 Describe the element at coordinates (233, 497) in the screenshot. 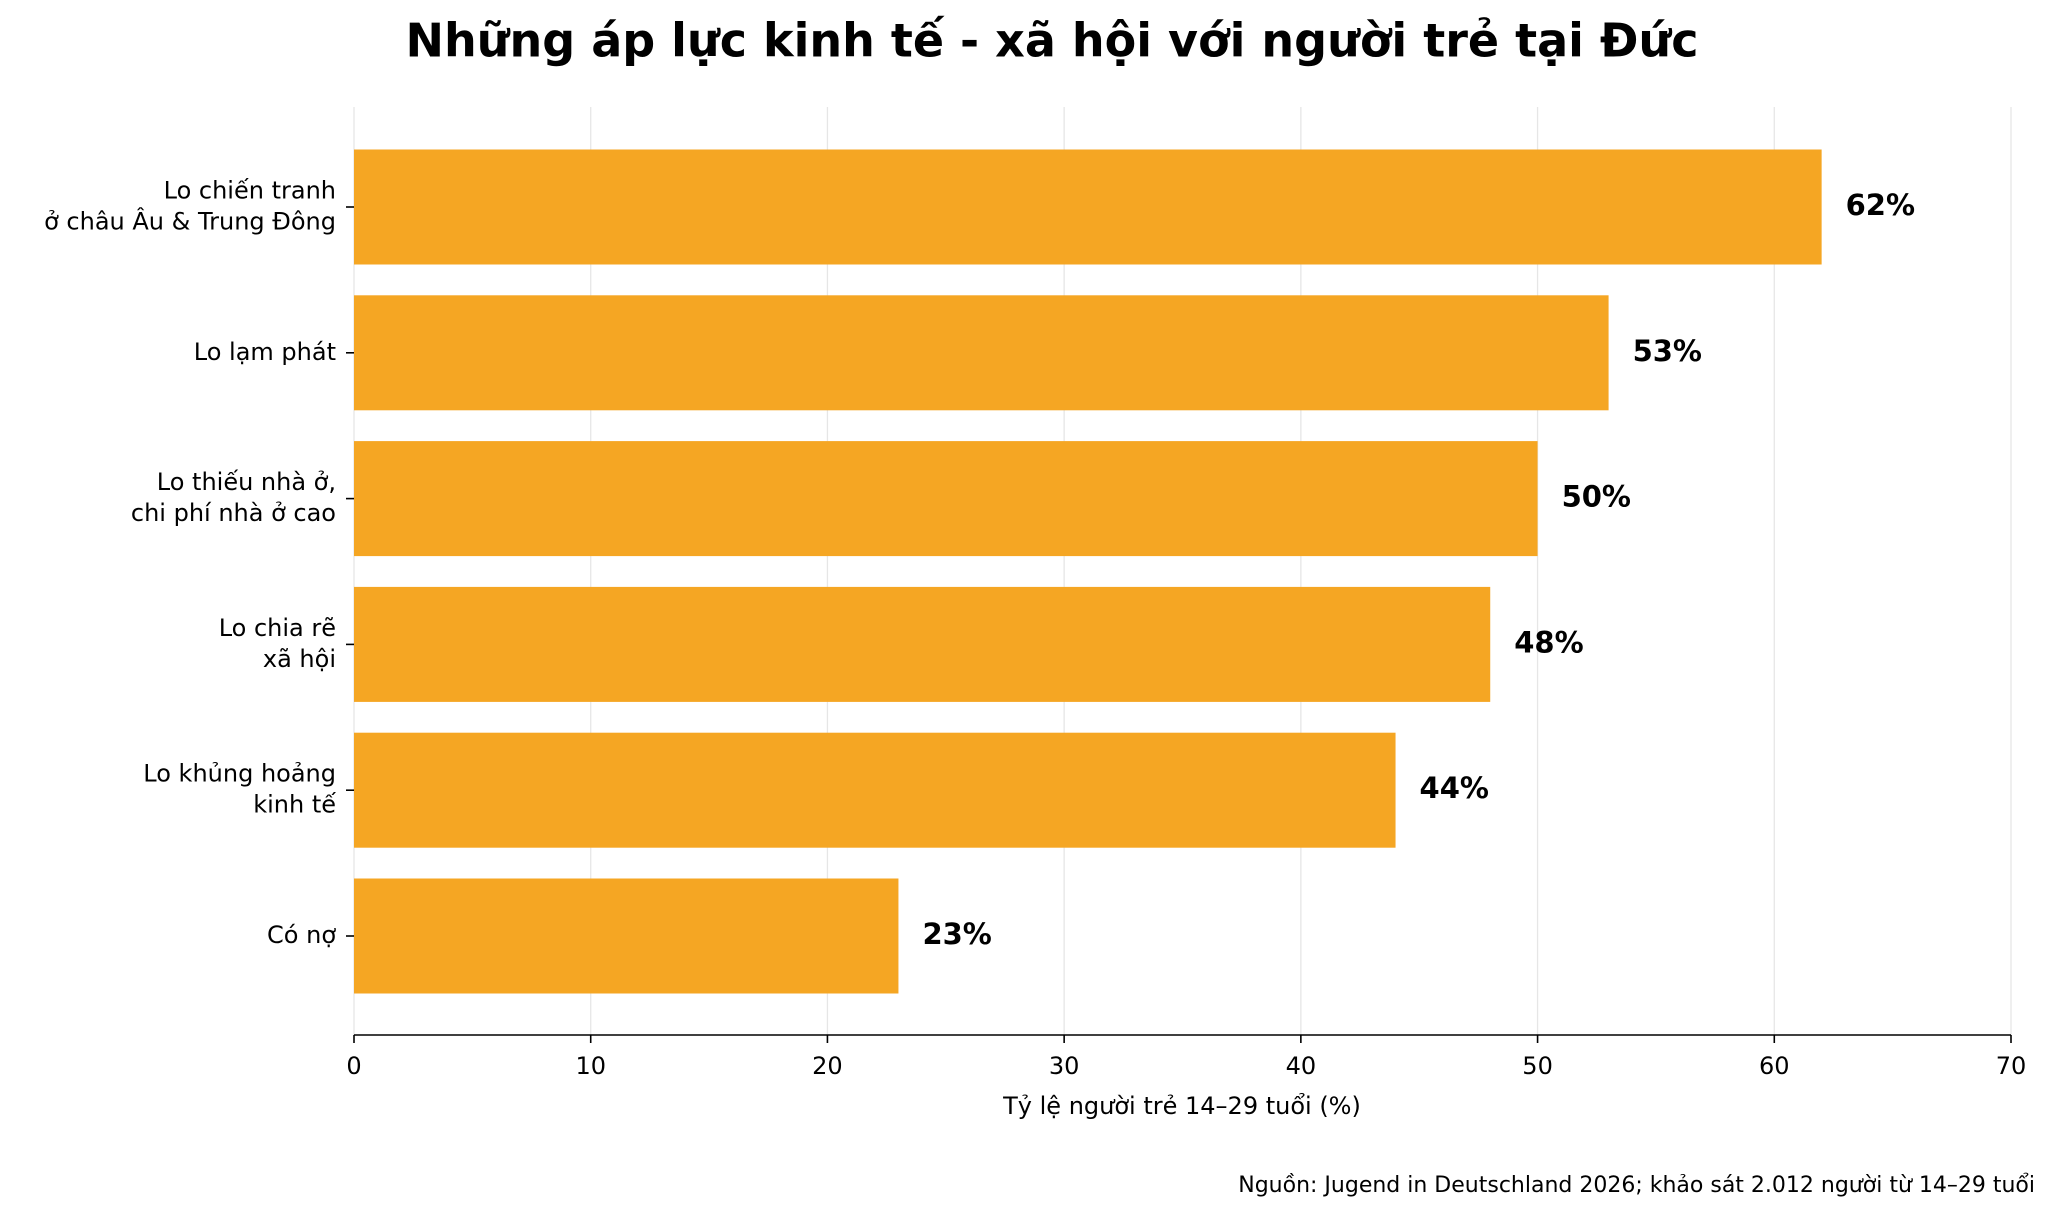

I see `y-tick-label: Lo thiếu nhà ở, chi phí nhà ở cao` at that location.